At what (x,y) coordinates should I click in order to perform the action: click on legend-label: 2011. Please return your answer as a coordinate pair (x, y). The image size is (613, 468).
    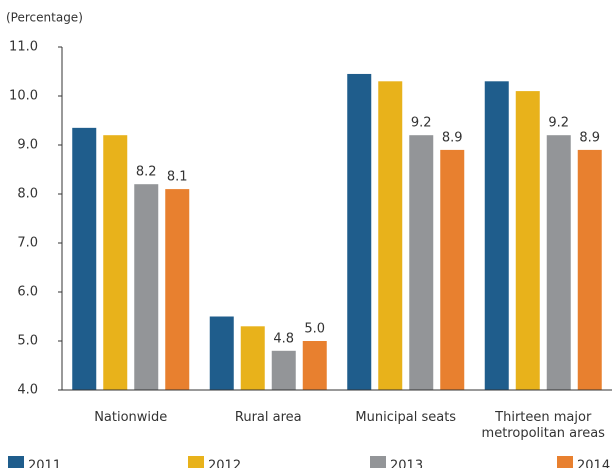
    Looking at the image, I should click on (44, 463).